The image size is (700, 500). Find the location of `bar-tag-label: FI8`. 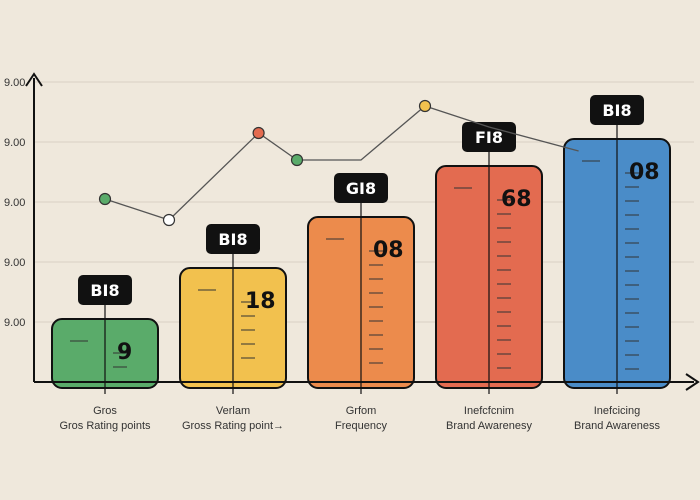

bar-tag-label: FI8 is located at coordinates (489, 137).